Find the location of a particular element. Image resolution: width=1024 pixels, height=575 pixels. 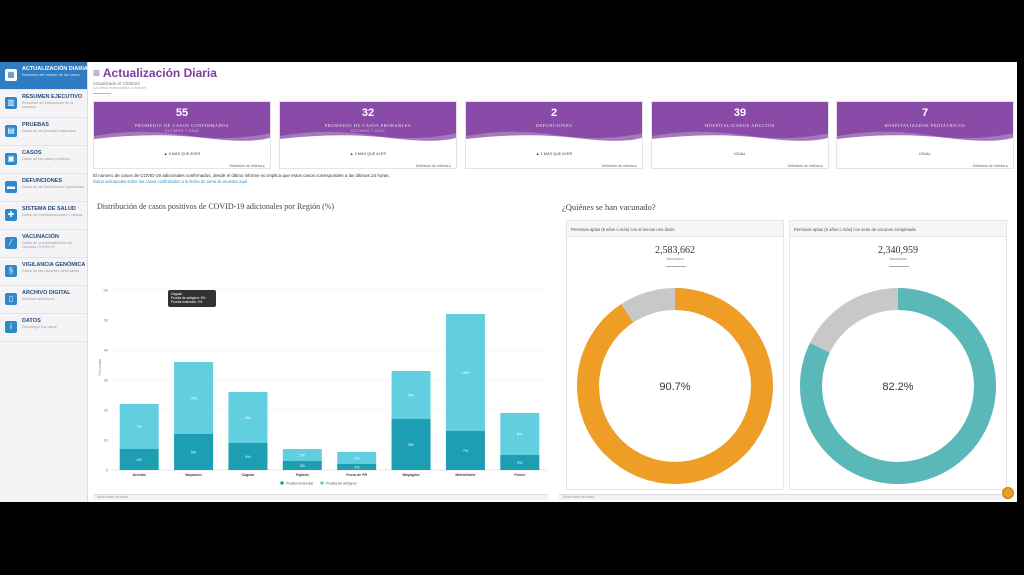

donut-chart-complete-series: 82.2% is located at coordinates (898, 386).